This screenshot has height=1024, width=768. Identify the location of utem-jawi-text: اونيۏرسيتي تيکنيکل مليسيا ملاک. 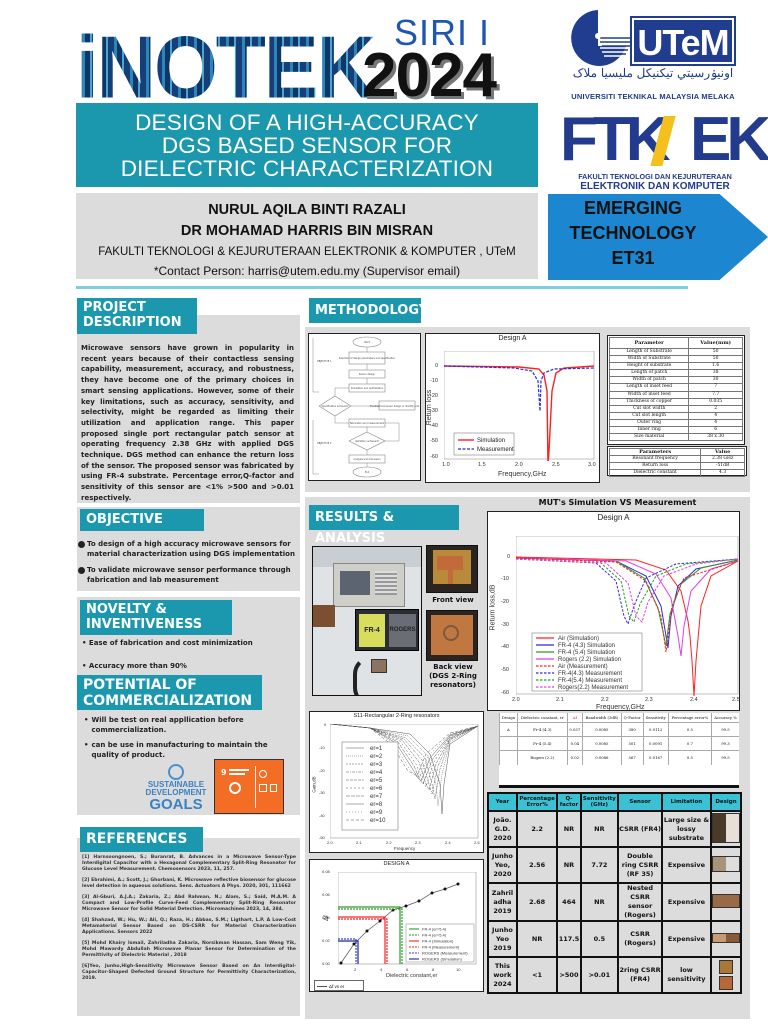
(653, 73).